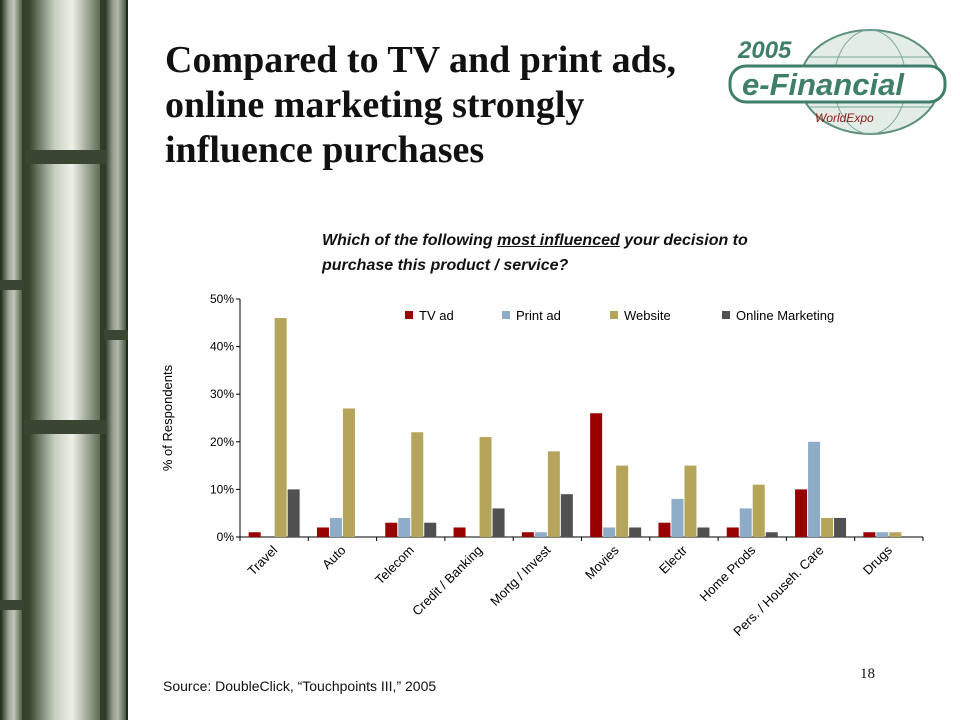  Describe the element at coordinates (226, 537) in the screenshot. I see `y-tick-label: 0%` at that location.